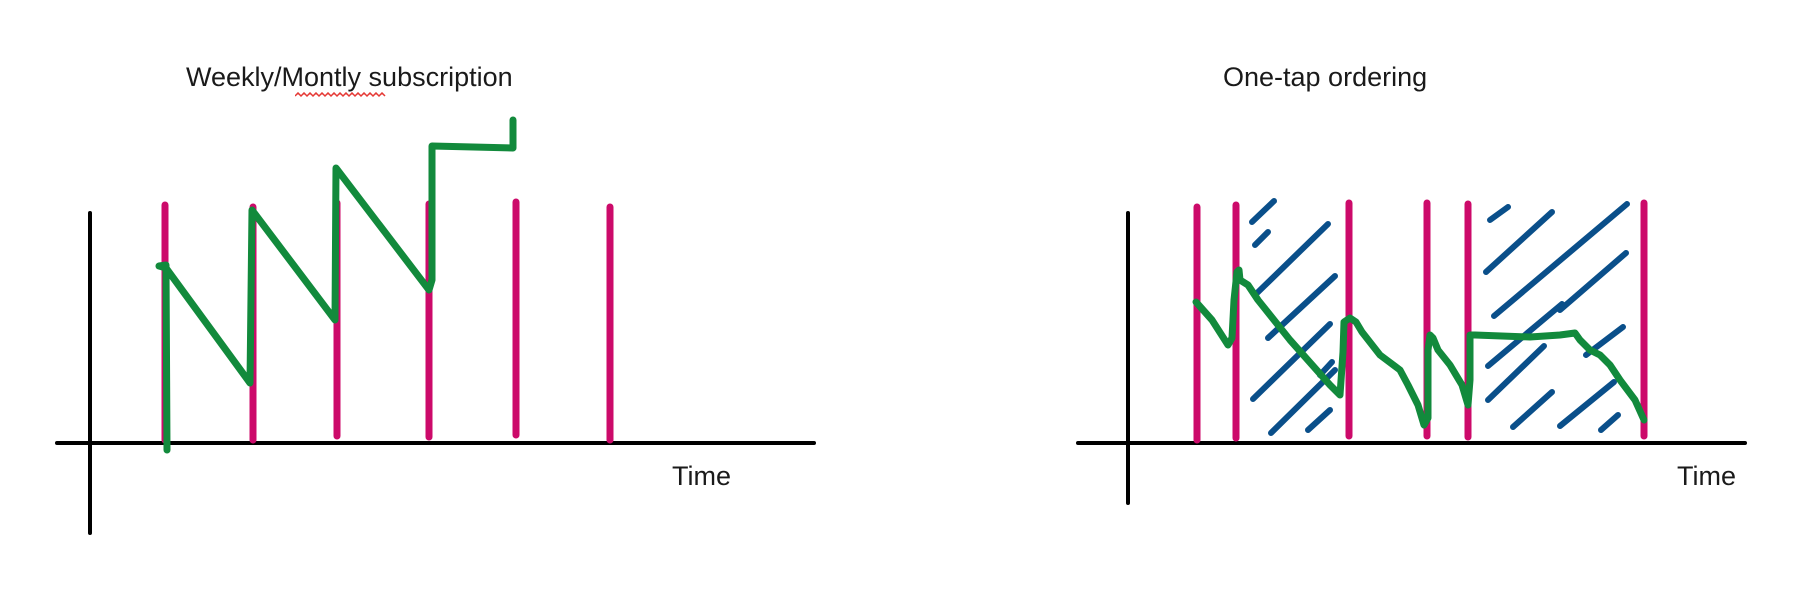  I want to click on spellcheck-squiggle, so click(340, 95).